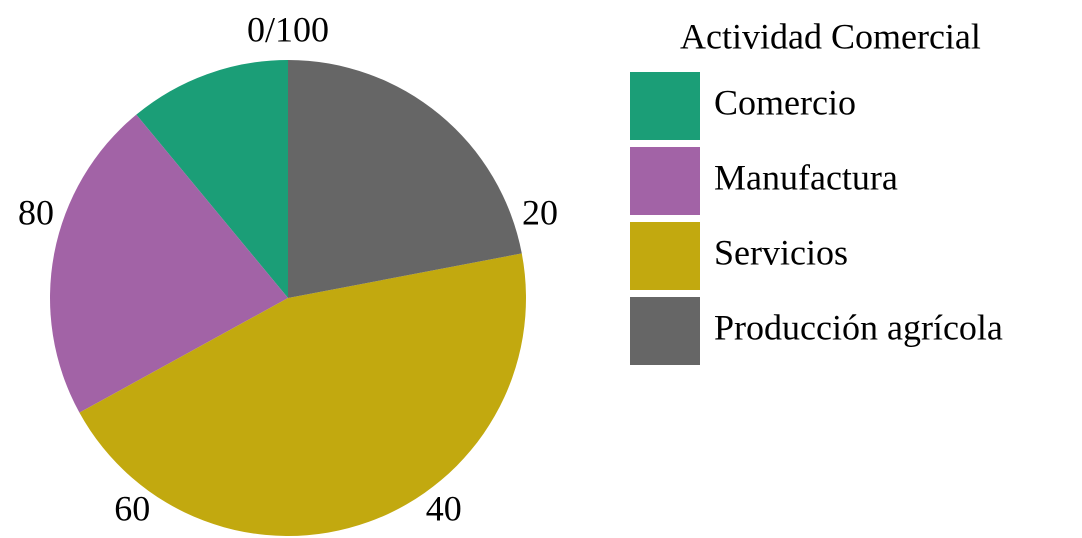  What do you see at coordinates (132, 509) in the screenshot?
I see `angle-tick-label: 60` at bounding box center [132, 509].